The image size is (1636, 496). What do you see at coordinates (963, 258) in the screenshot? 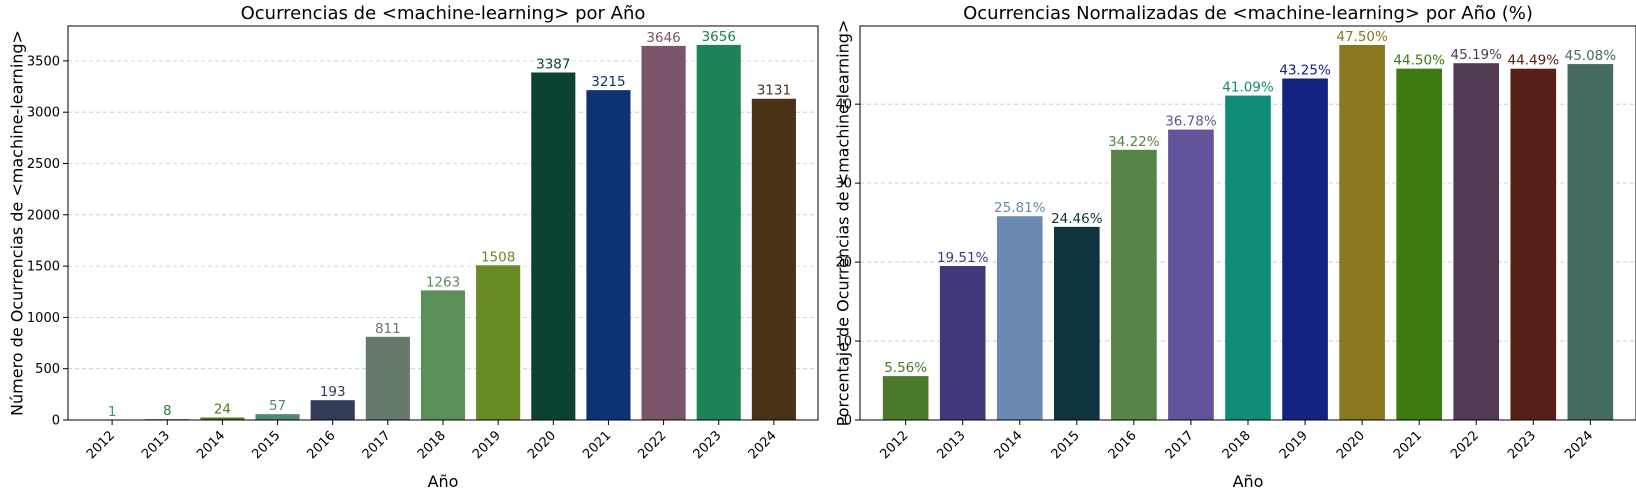
I see `data-label-2013: 19.51%` at bounding box center [963, 258].